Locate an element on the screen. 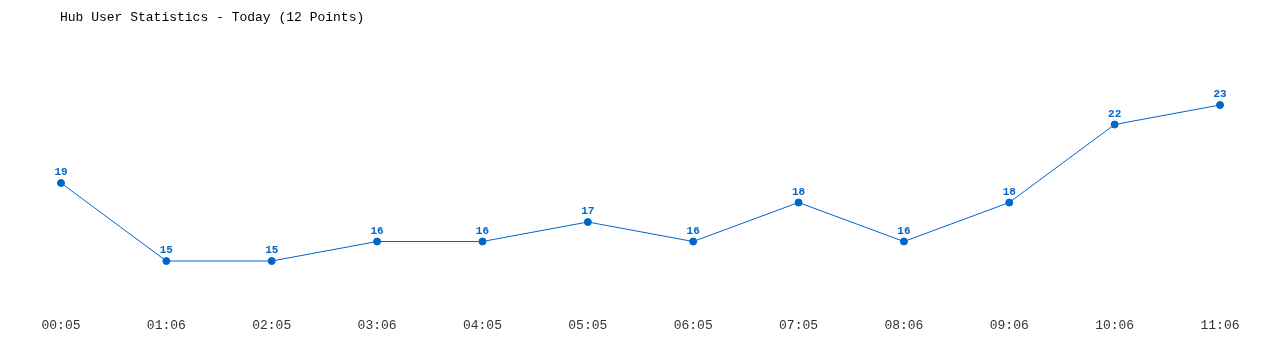  x-tick-label: 05:05 is located at coordinates (588, 326).